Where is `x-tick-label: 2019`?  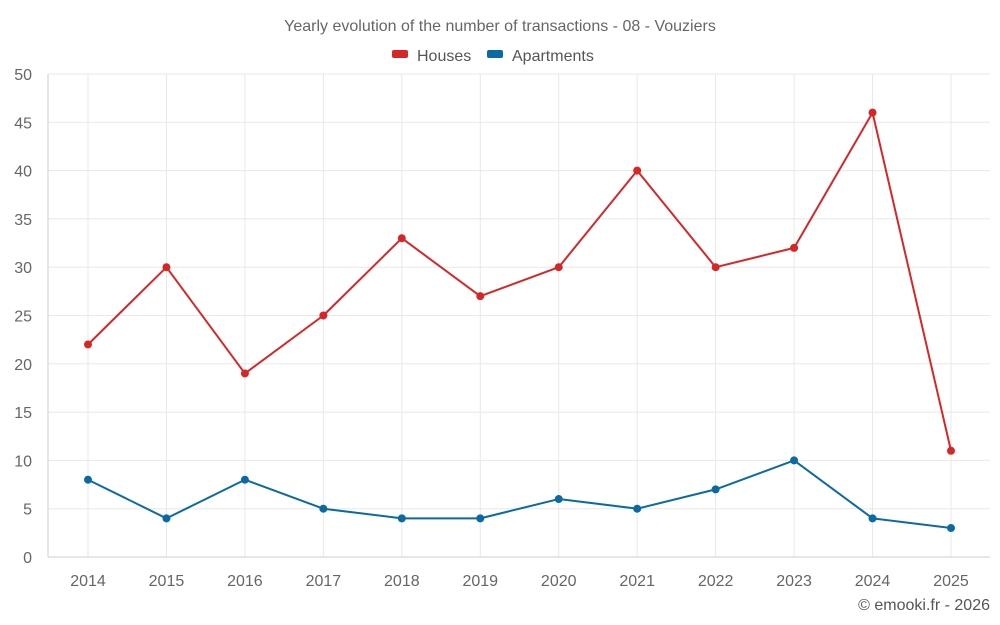
x-tick-label: 2019 is located at coordinates (480, 581).